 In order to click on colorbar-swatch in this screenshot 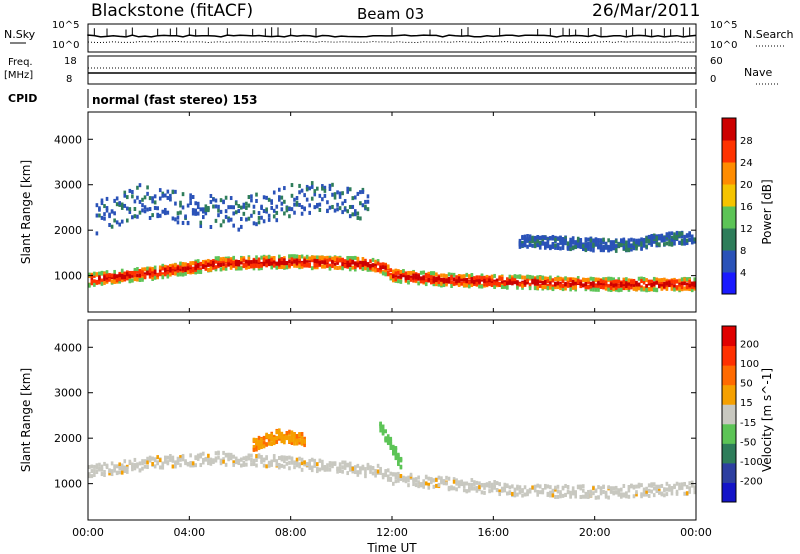, I will do `click(729, 375)`.